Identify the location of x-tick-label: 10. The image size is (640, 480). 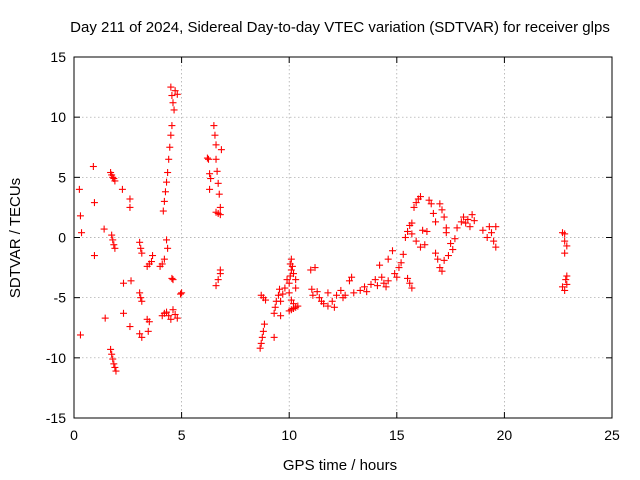
(289, 435).